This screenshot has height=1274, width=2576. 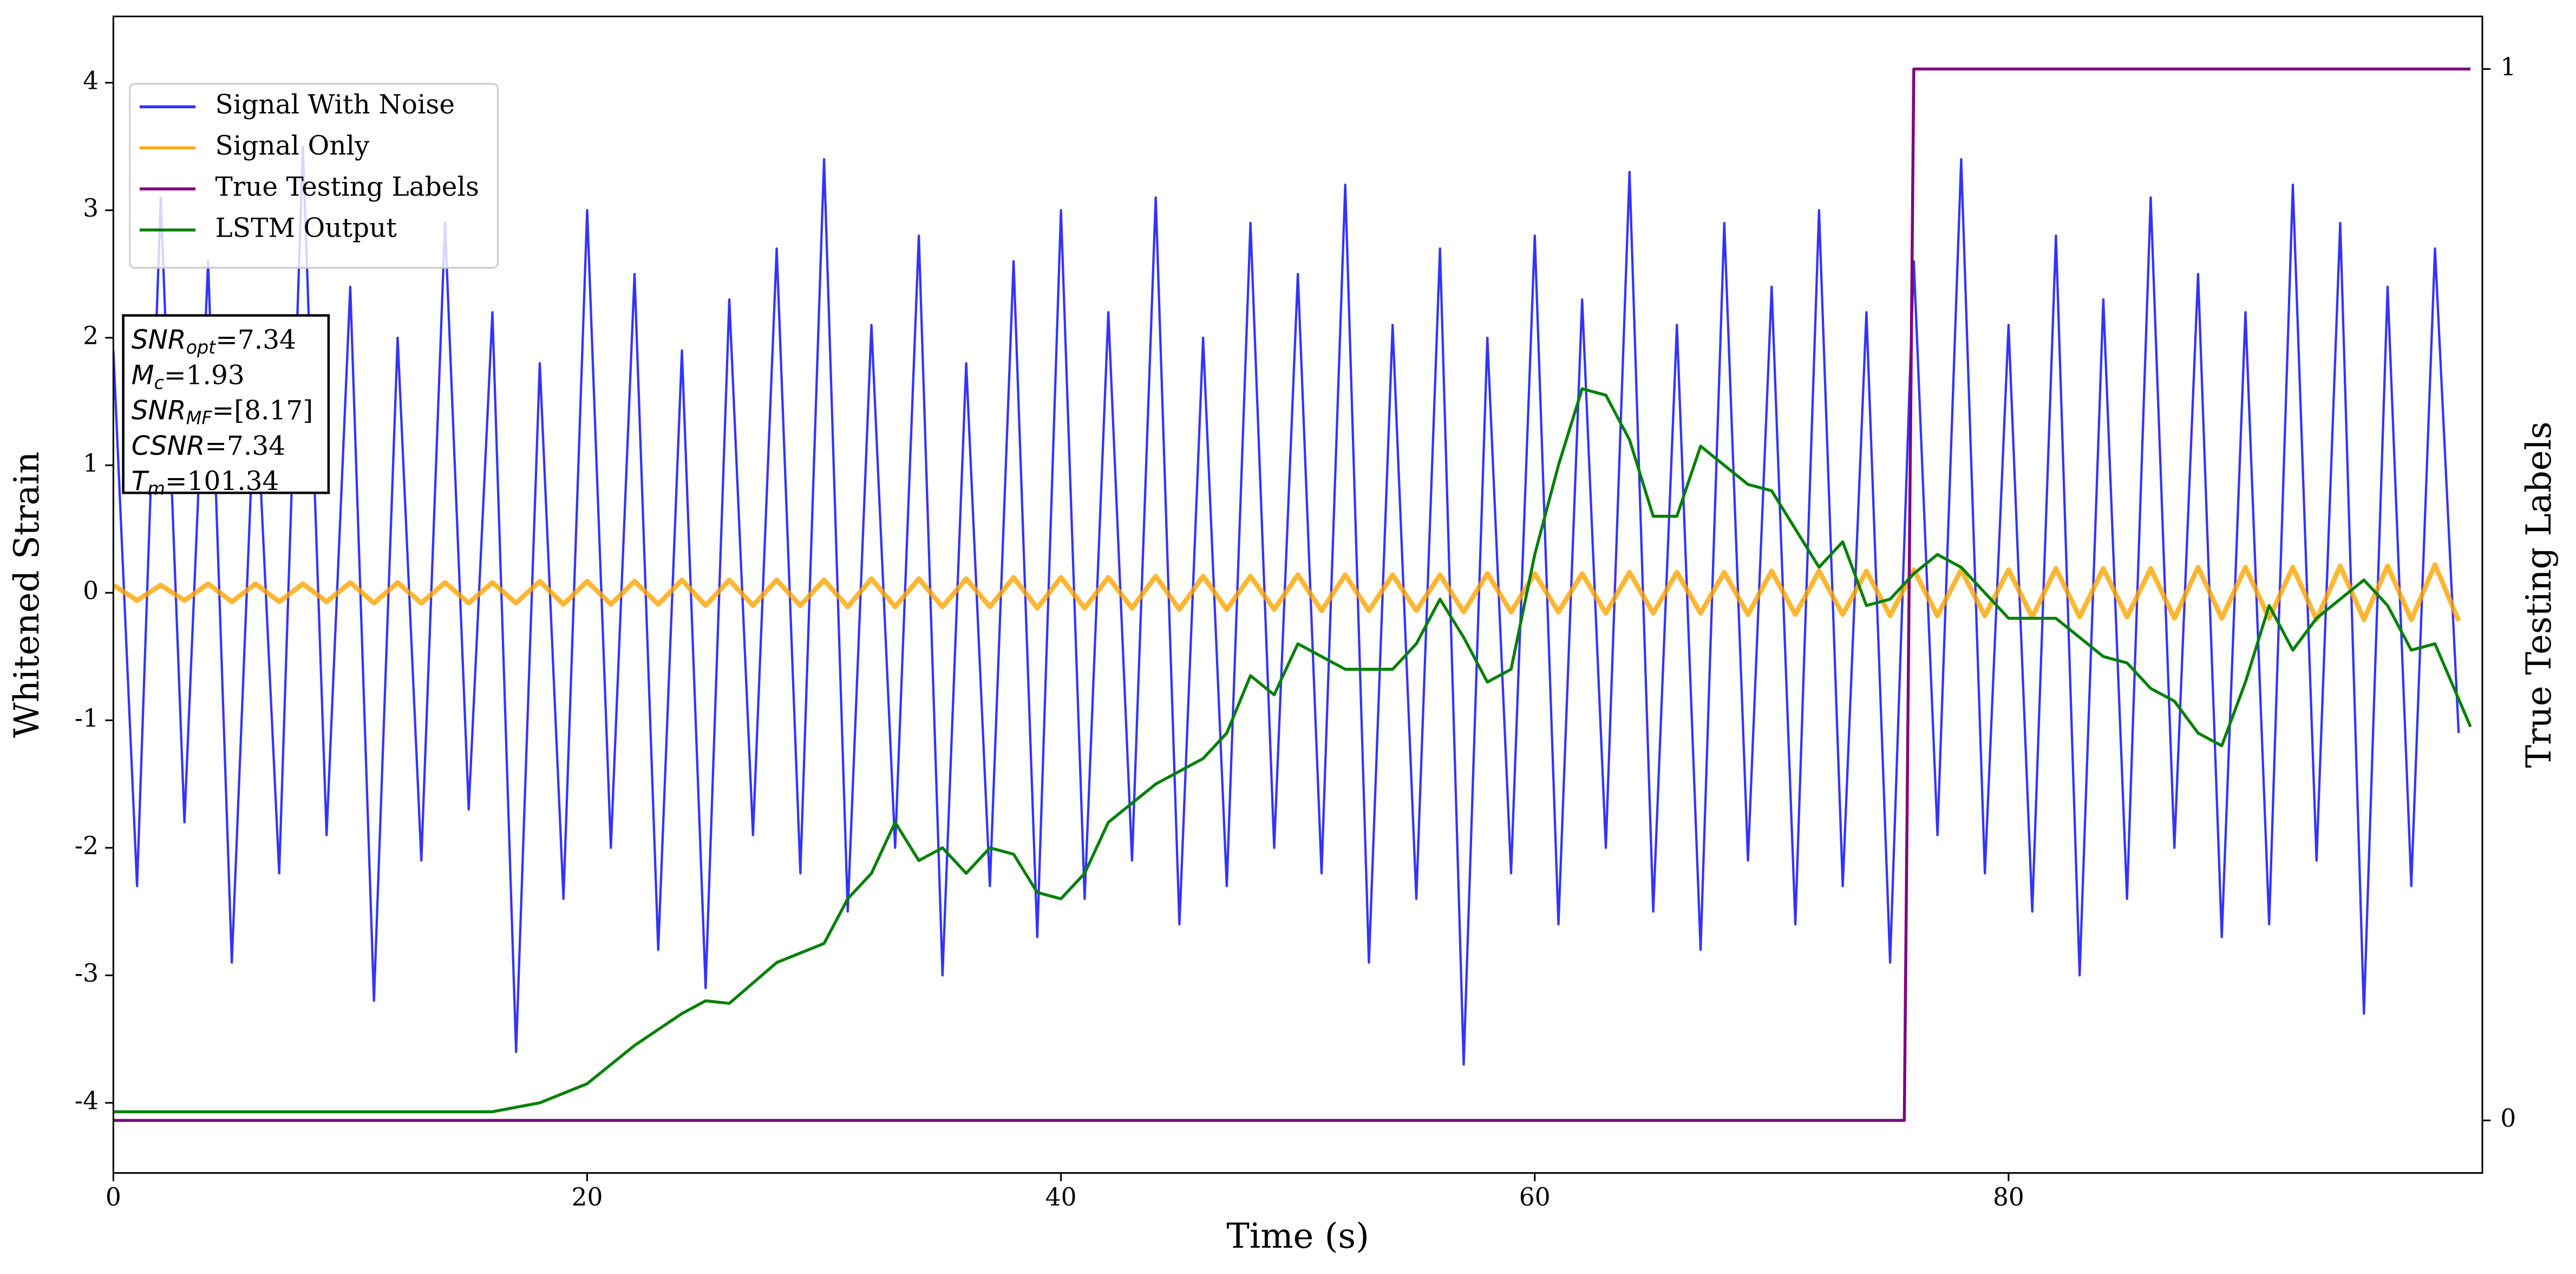 What do you see at coordinates (159, 382) in the screenshot?
I see `annotation-subscript: c` at bounding box center [159, 382].